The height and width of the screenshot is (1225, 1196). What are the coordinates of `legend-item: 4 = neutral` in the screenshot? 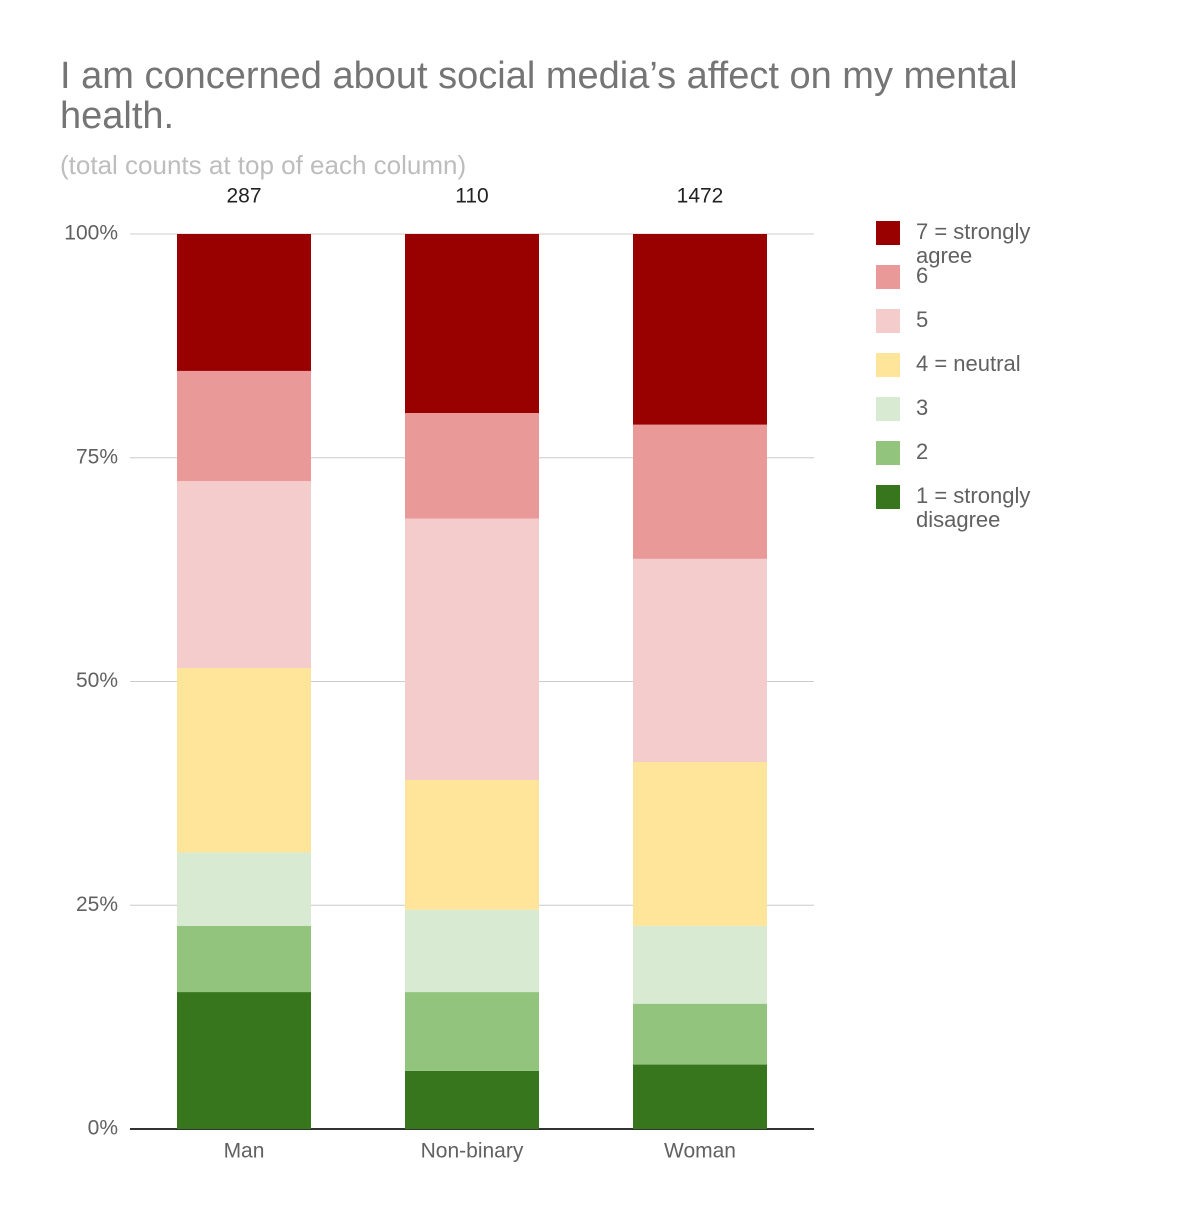 It's located at (1001, 374).